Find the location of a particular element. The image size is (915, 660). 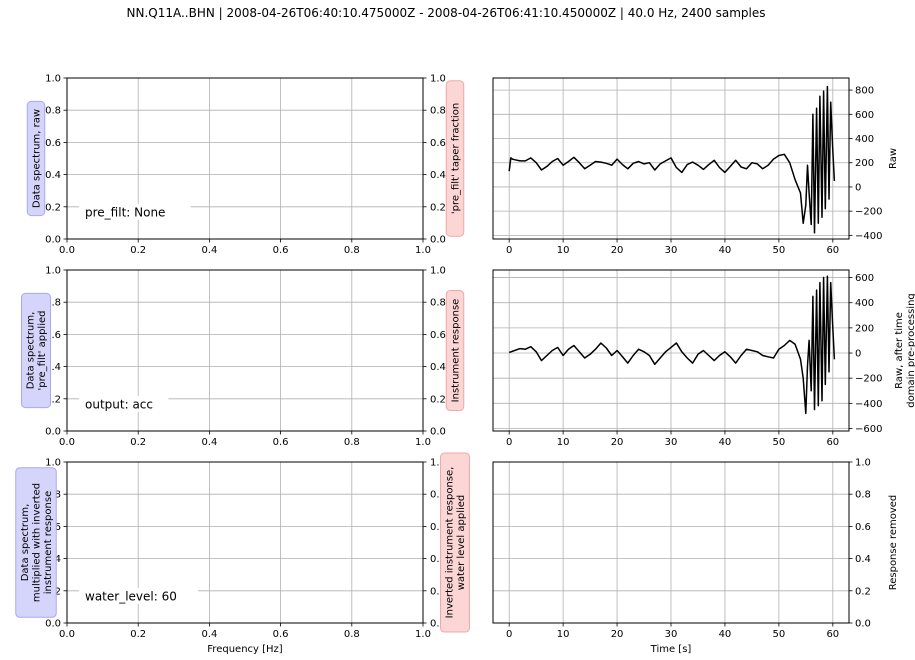

time-panel-1: 0 10 20 30 40 50 60 −400 −200 0 200 400 600 800 Raw is located at coordinates (695, 166).